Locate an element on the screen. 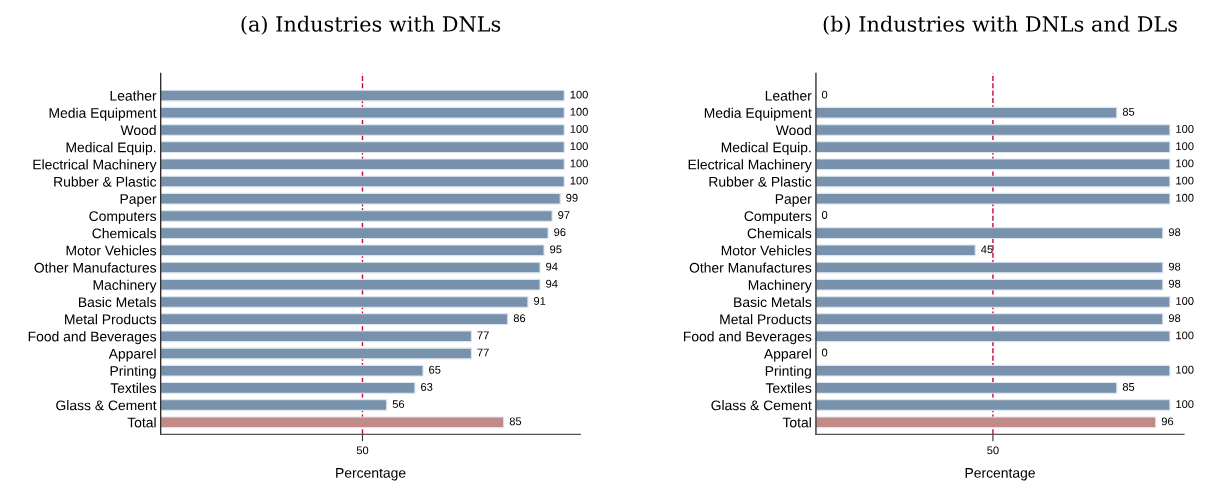  data-label: 65 is located at coordinates (435, 369).